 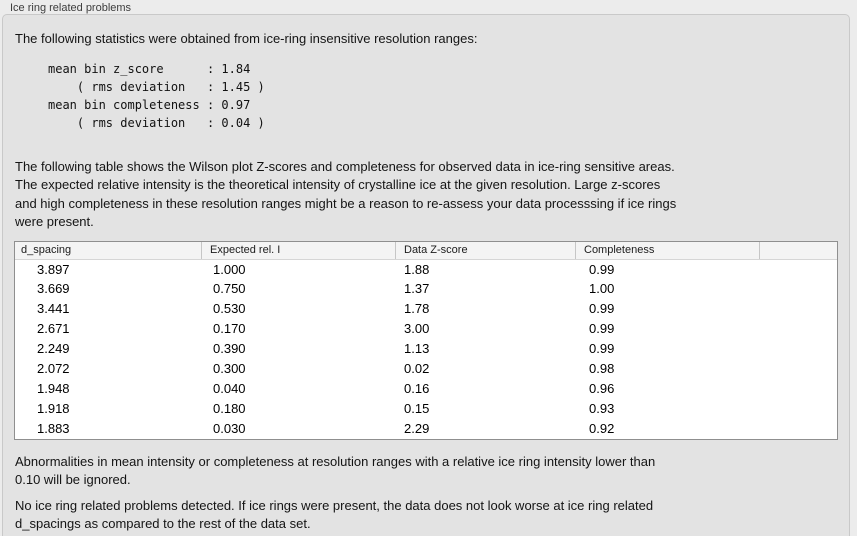 I want to click on table-cell: 0.390, so click(x=229, y=349).